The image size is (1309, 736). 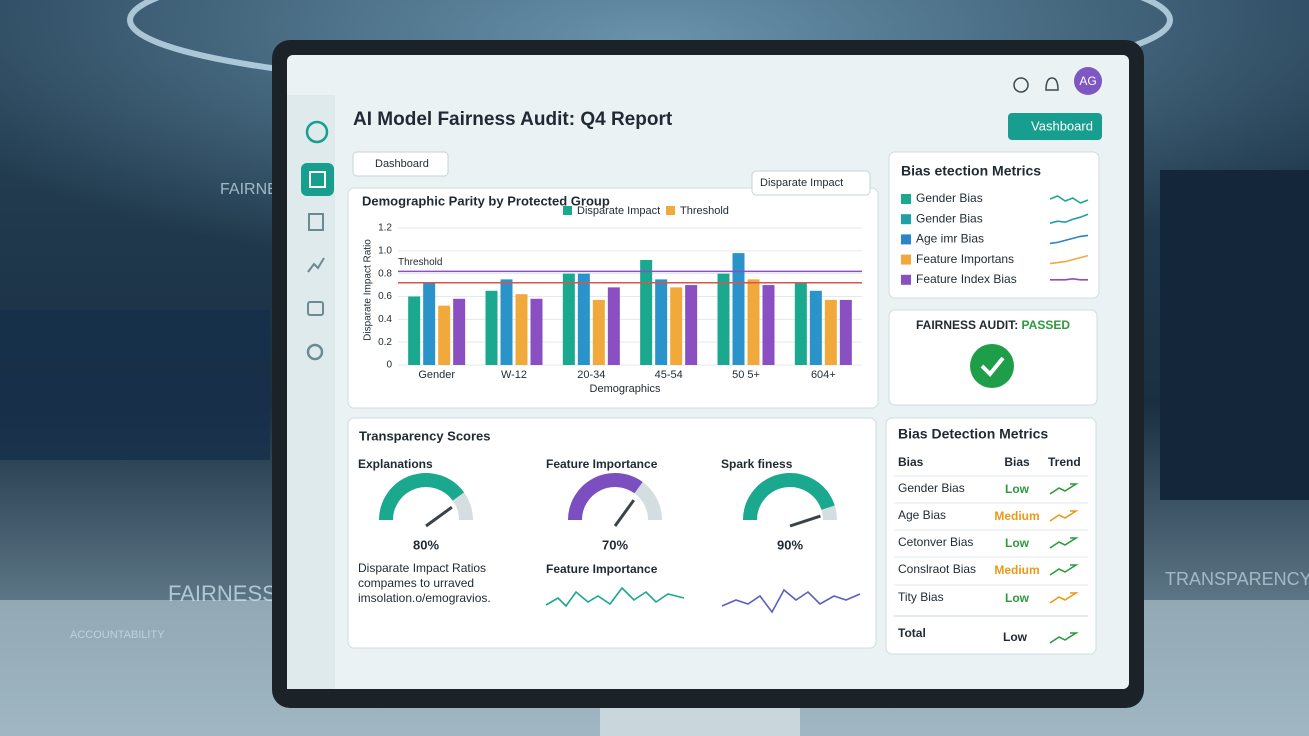 What do you see at coordinates (400, 164) in the screenshot?
I see `view-select` at bounding box center [400, 164].